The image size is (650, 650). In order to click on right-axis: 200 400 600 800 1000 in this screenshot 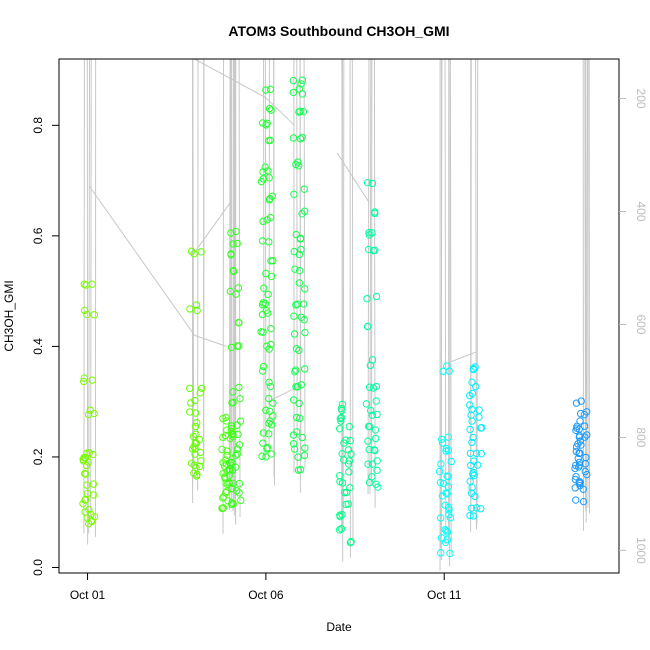, I will do `click(633, 326)`.